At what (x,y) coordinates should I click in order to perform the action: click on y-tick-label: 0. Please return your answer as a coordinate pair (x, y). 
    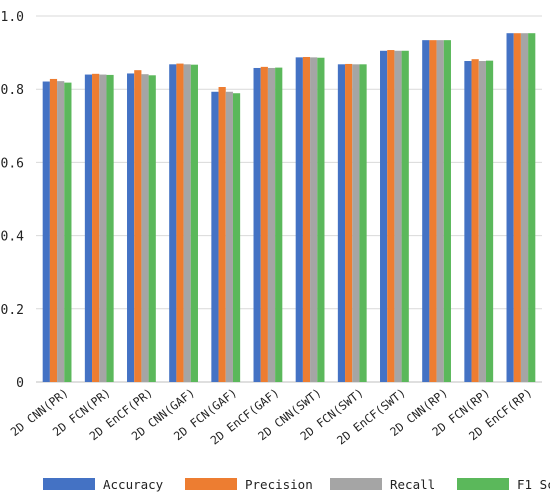
    Looking at the image, I should click on (20, 383).